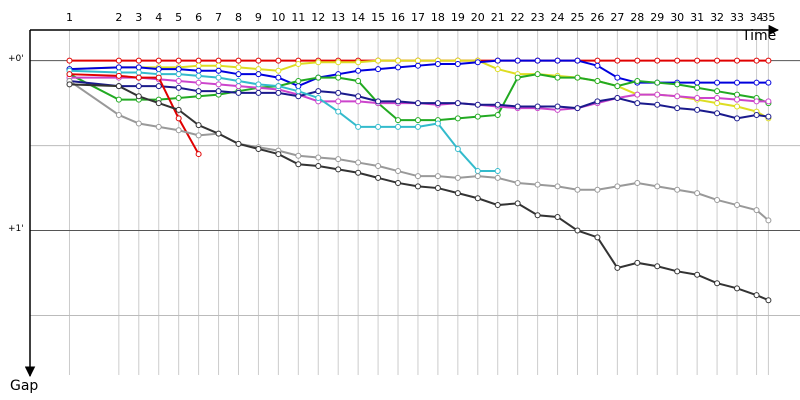 This screenshot has width=800, height=400. I want to click on y-tick-label: +1', so click(16, 229).